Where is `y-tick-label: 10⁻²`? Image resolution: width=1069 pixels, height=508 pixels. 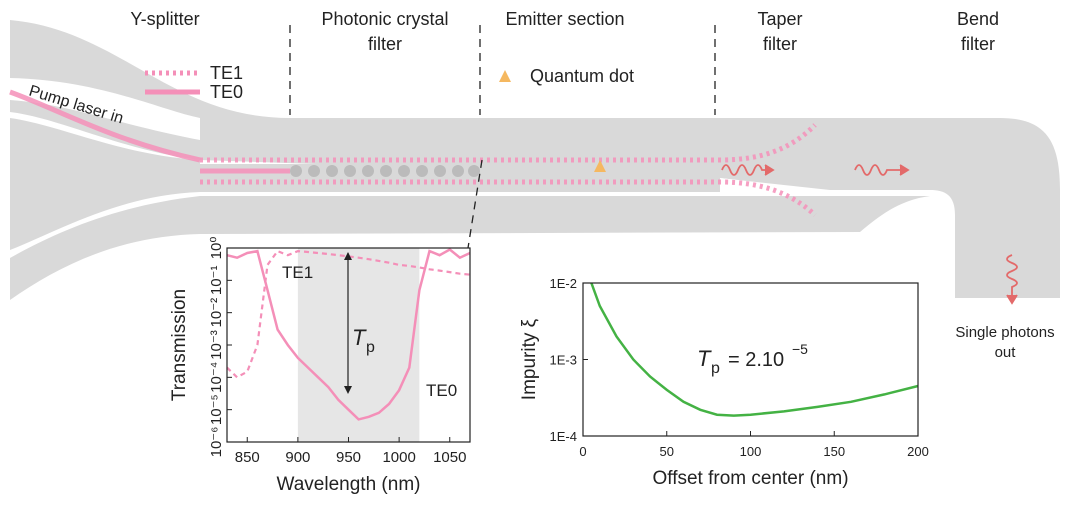 y-tick-label: 10⁻² is located at coordinates (216, 313).